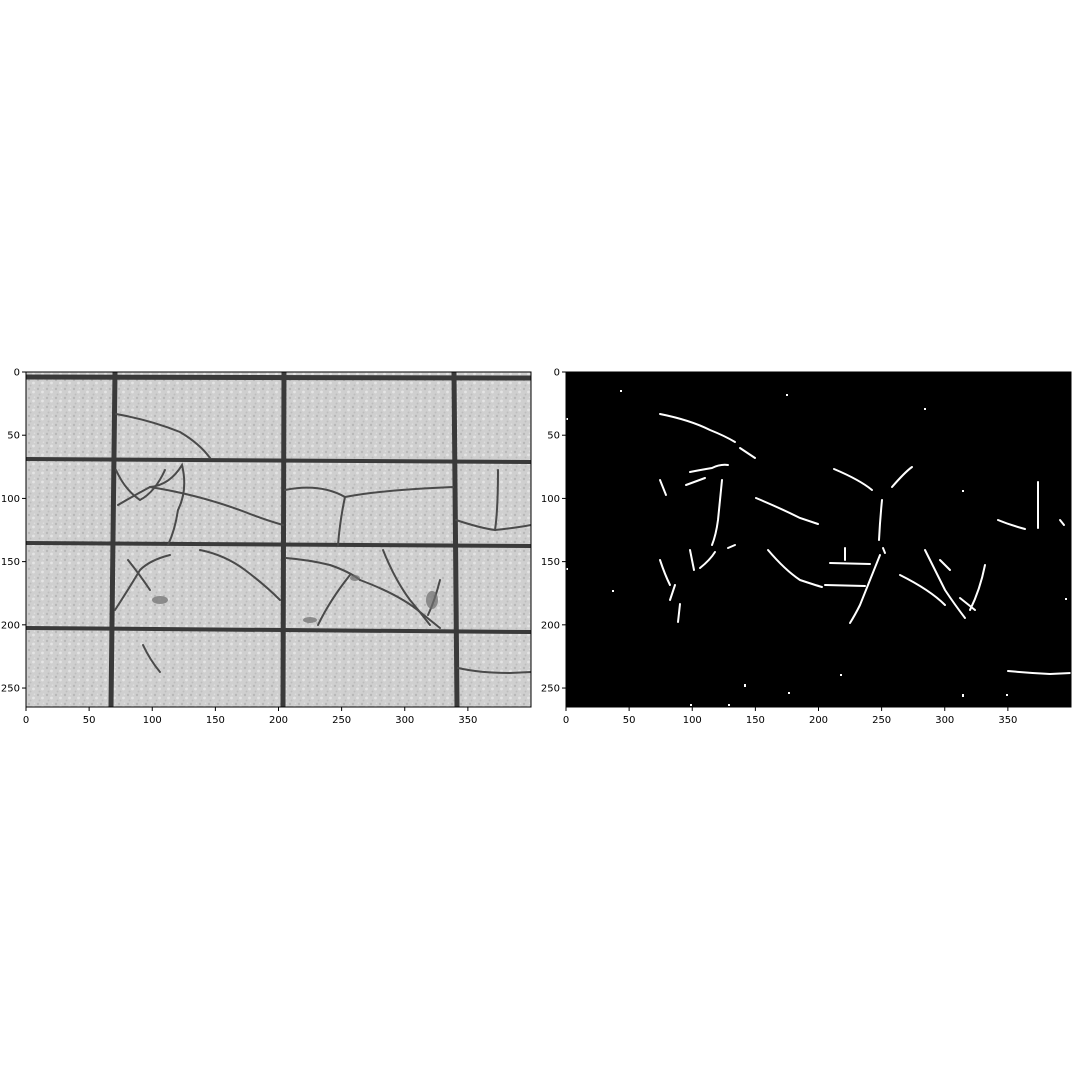 This screenshot has height=1080, width=1080. Describe the element at coordinates (13, 531) in the screenshot. I see `left-y-axis: 0 50 100 150 200 250` at that location.